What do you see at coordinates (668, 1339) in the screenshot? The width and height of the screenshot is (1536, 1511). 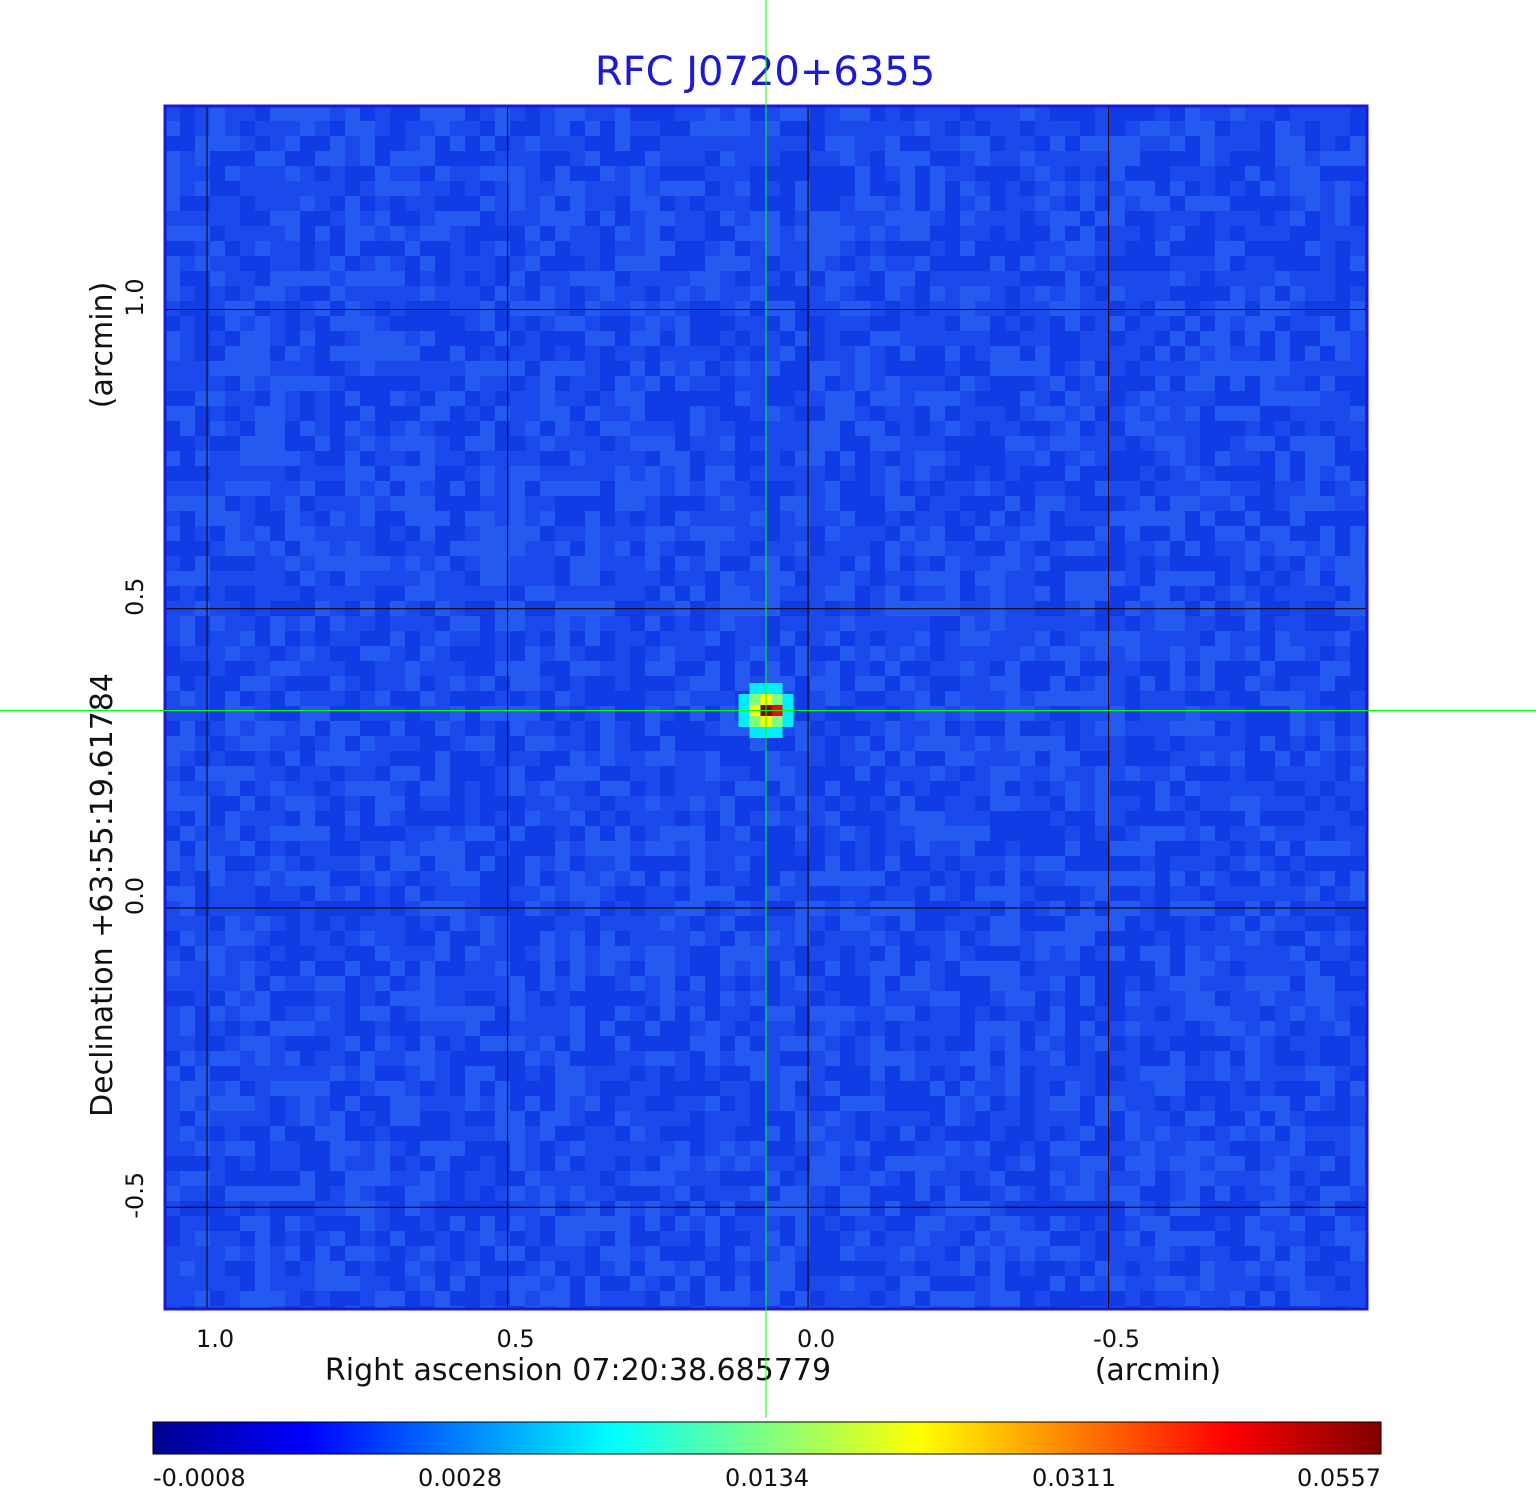 I see `x-tick-labels: 1.0 0.5 0.0 -0.5` at bounding box center [668, 1339].